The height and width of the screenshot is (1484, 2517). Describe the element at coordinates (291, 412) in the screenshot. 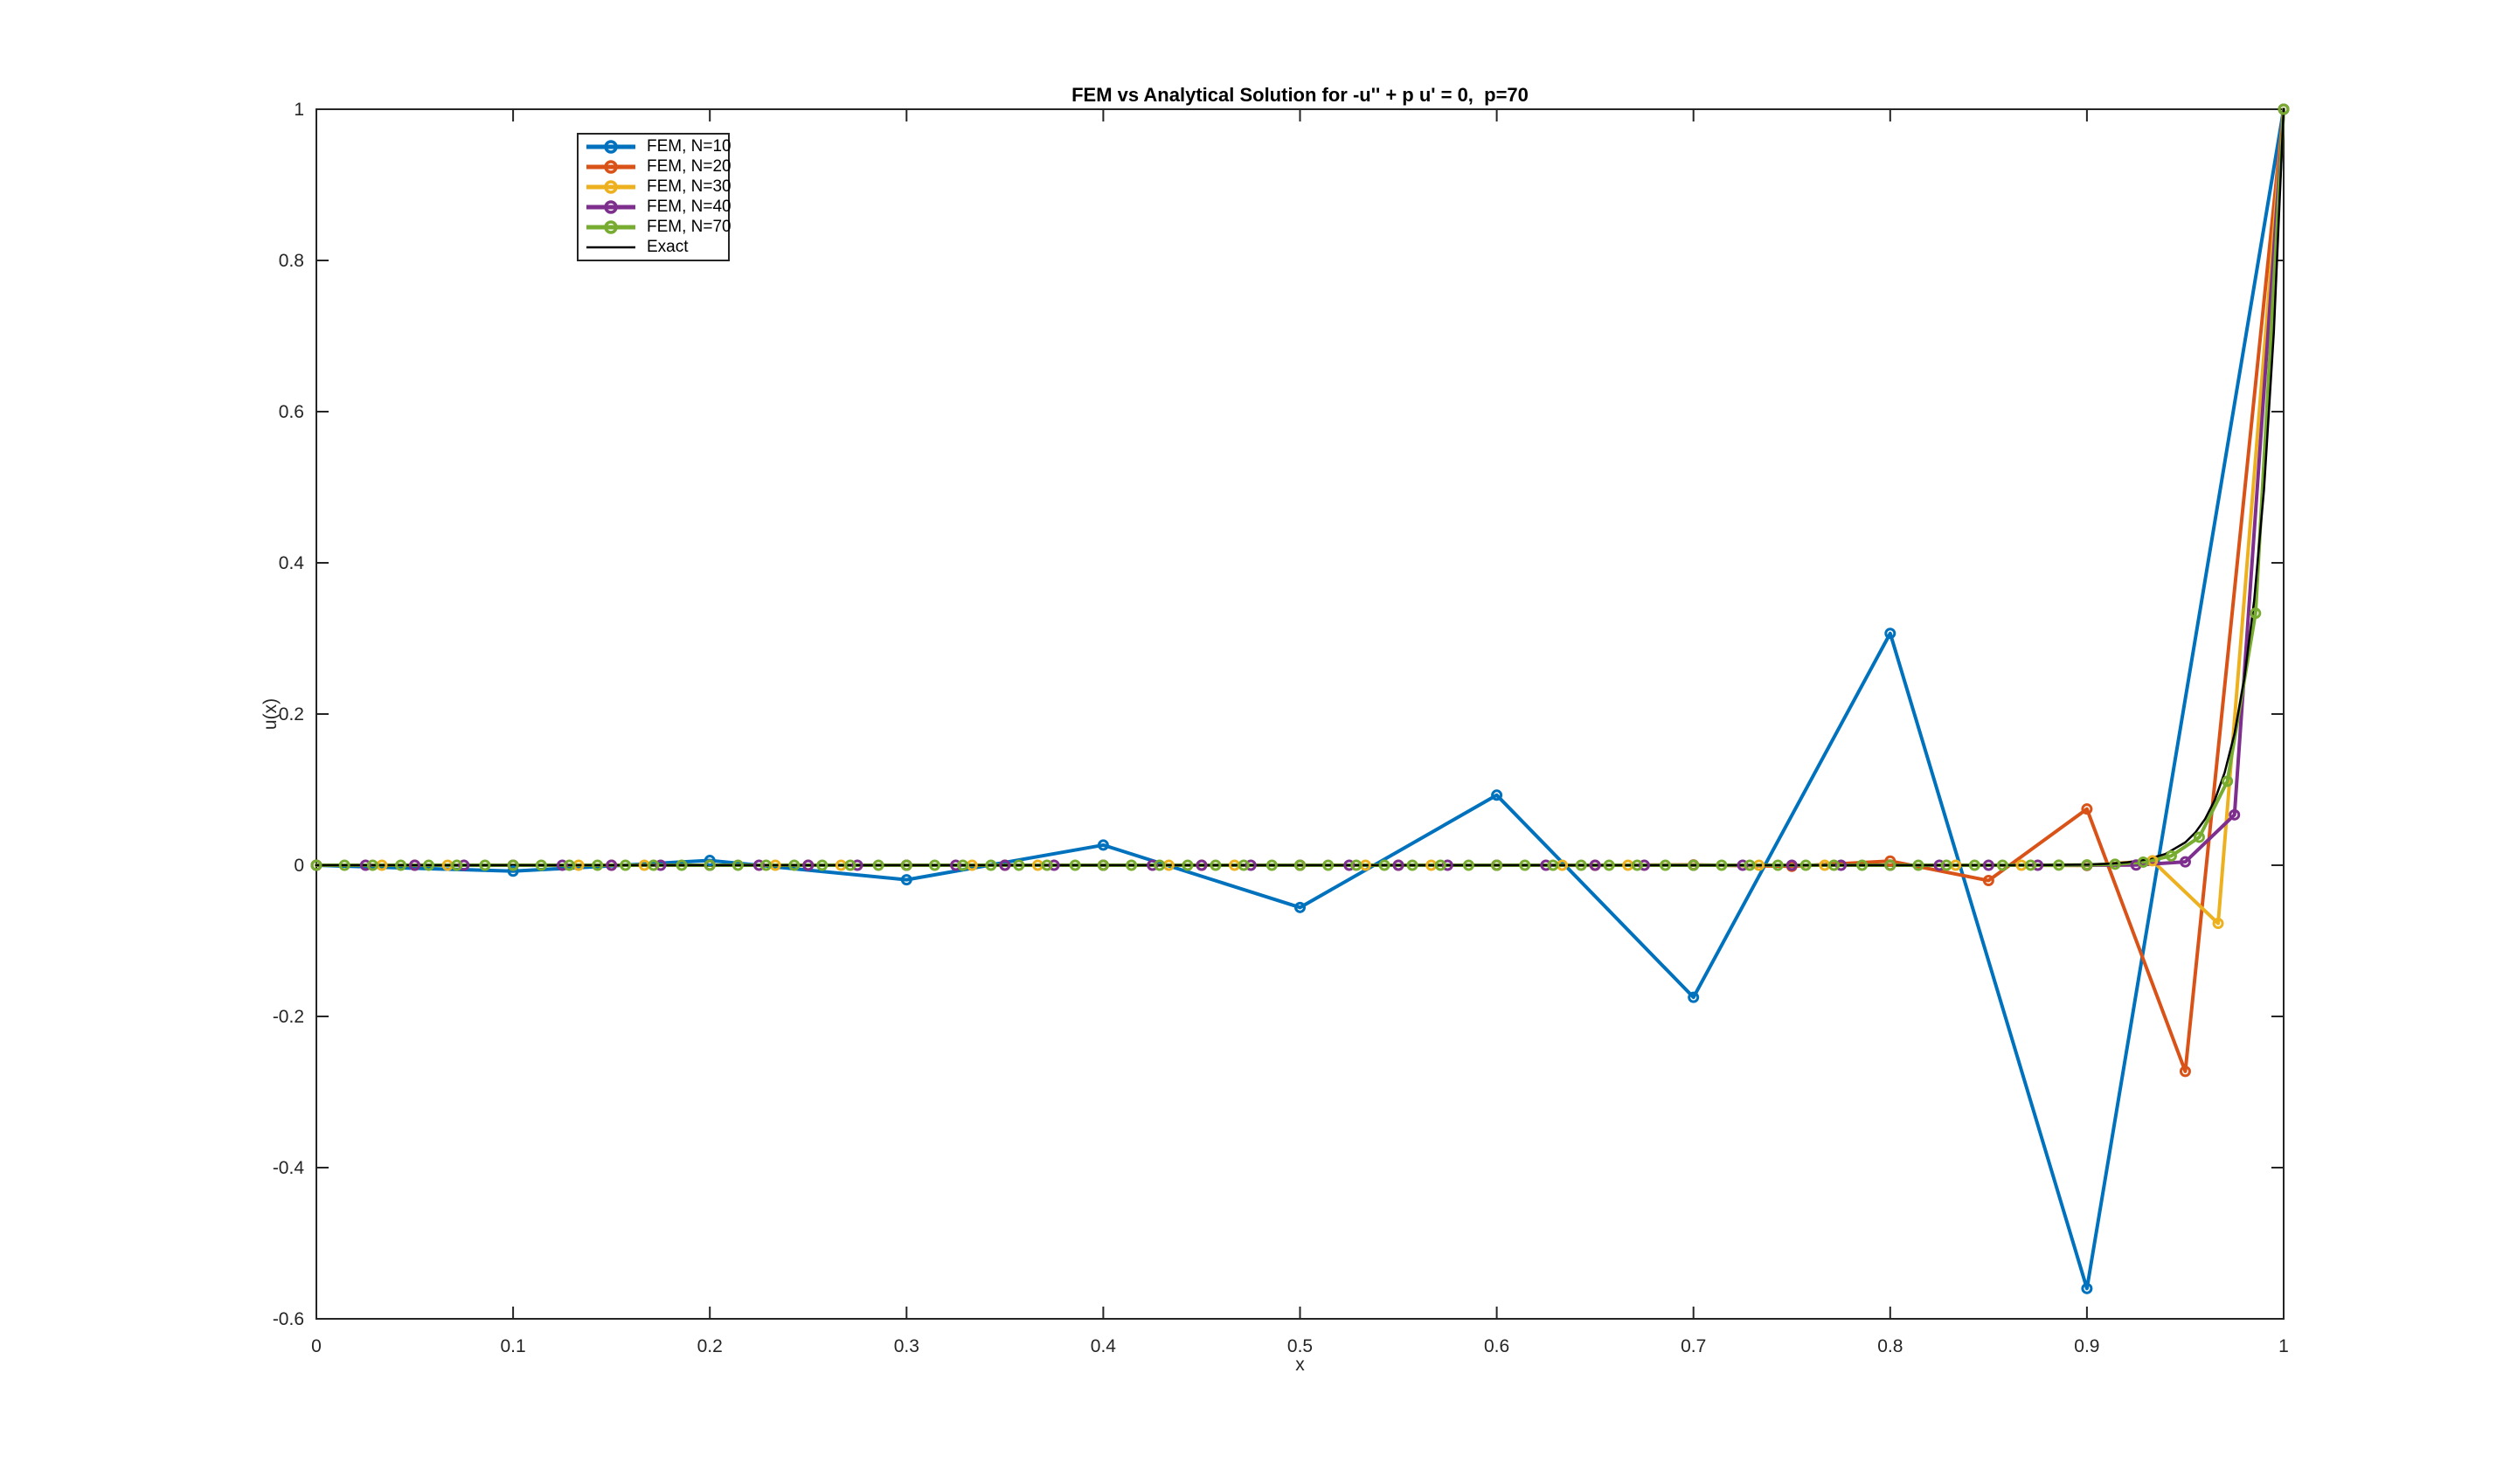

I see `y-tick-label: 0.6` at that location.